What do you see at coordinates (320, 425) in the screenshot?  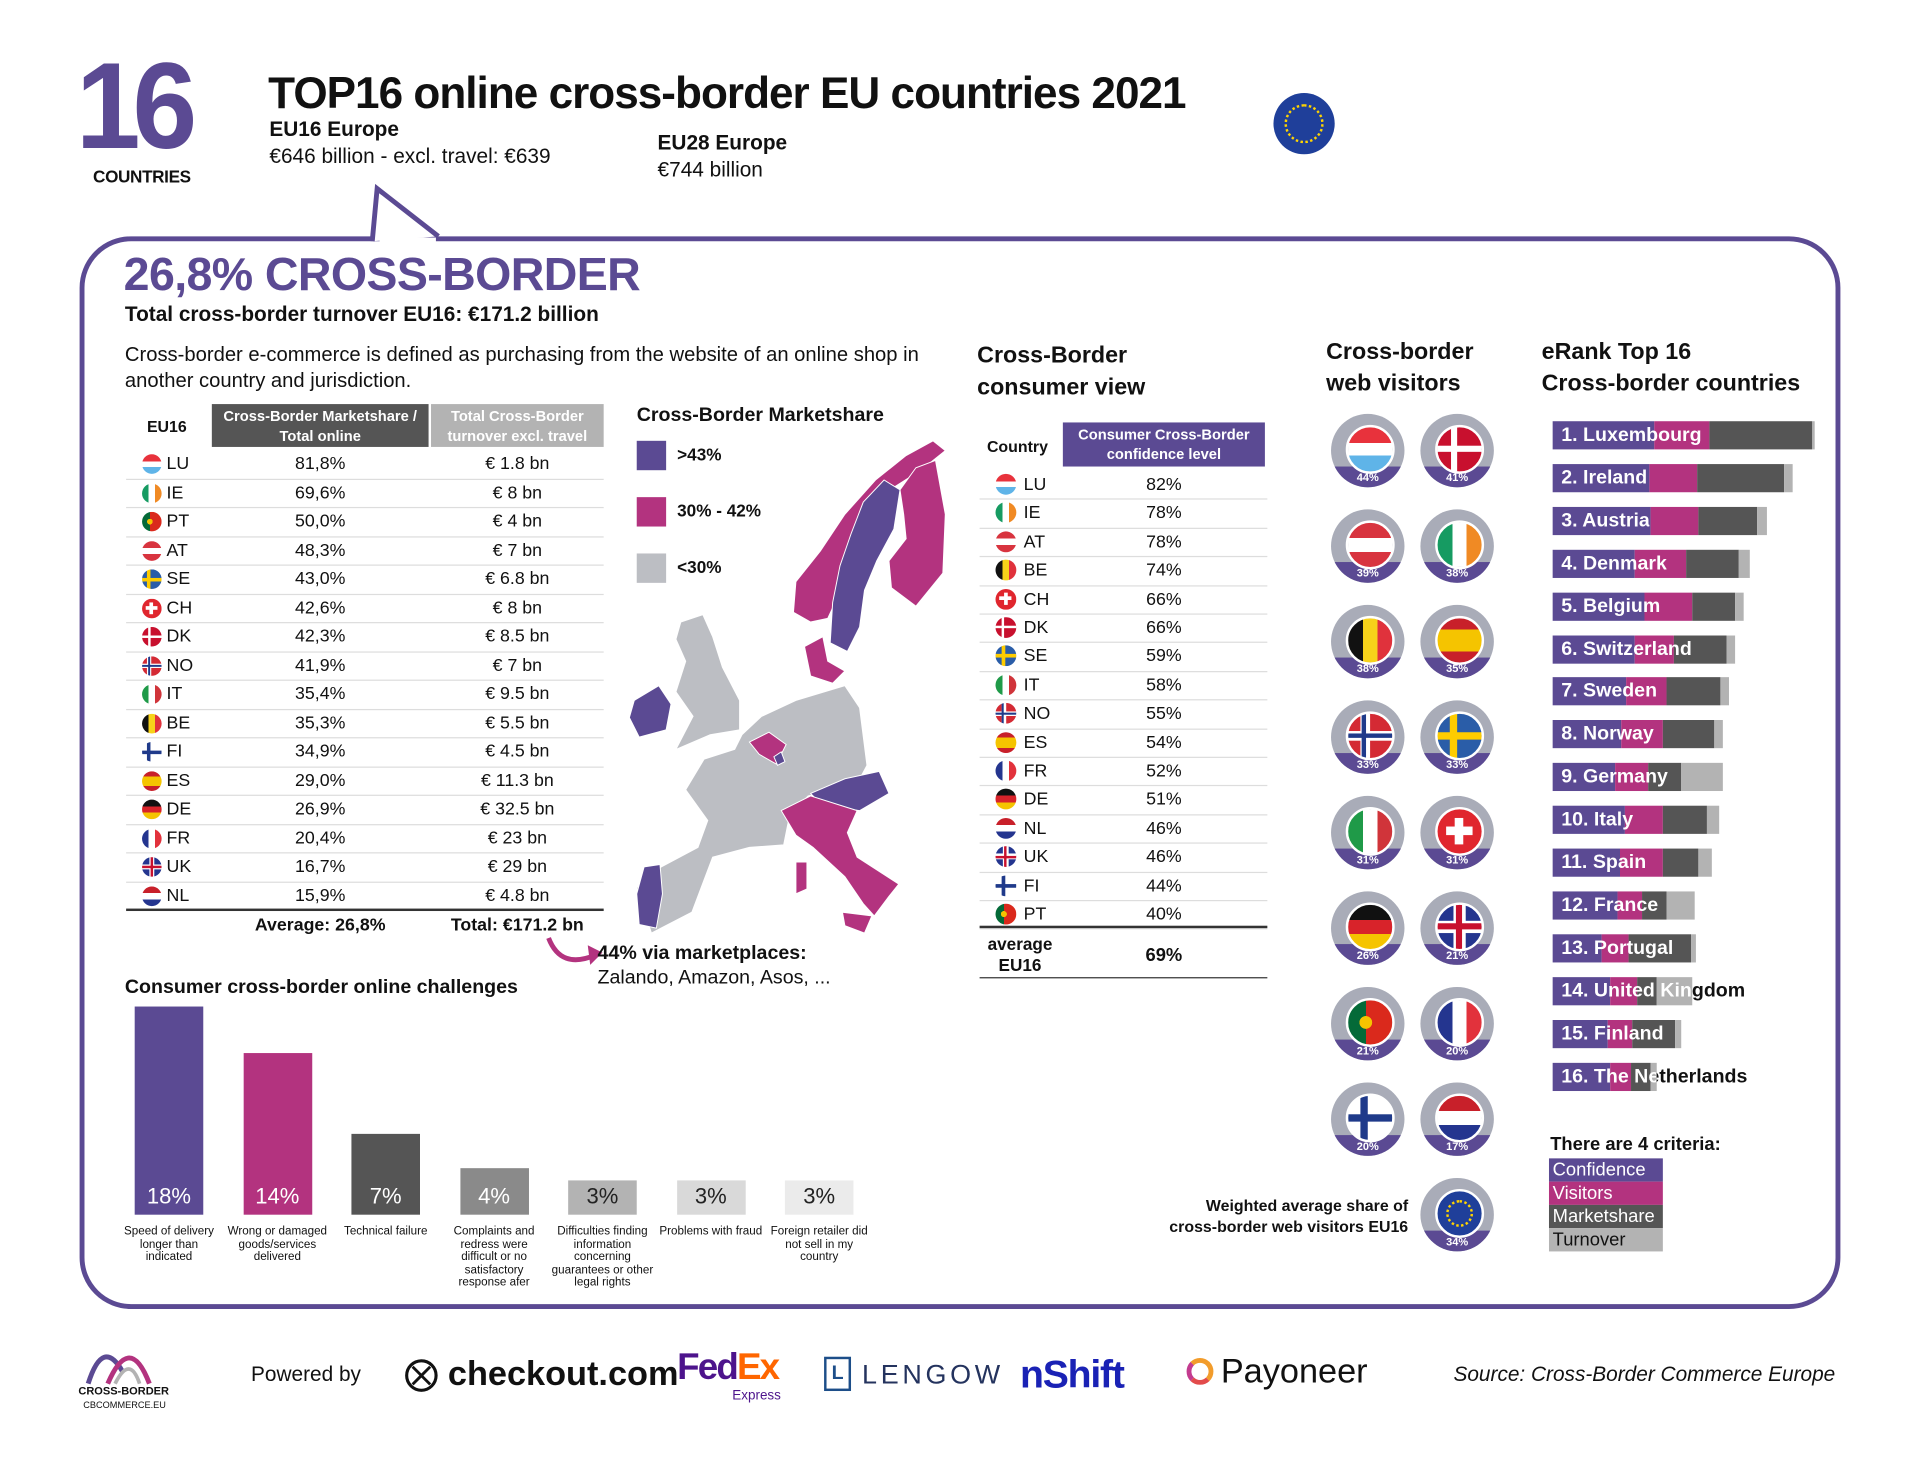 I see `table-col-marketshare: Cross-Border Marketshare / Total online` at bounding box center [320, 425].